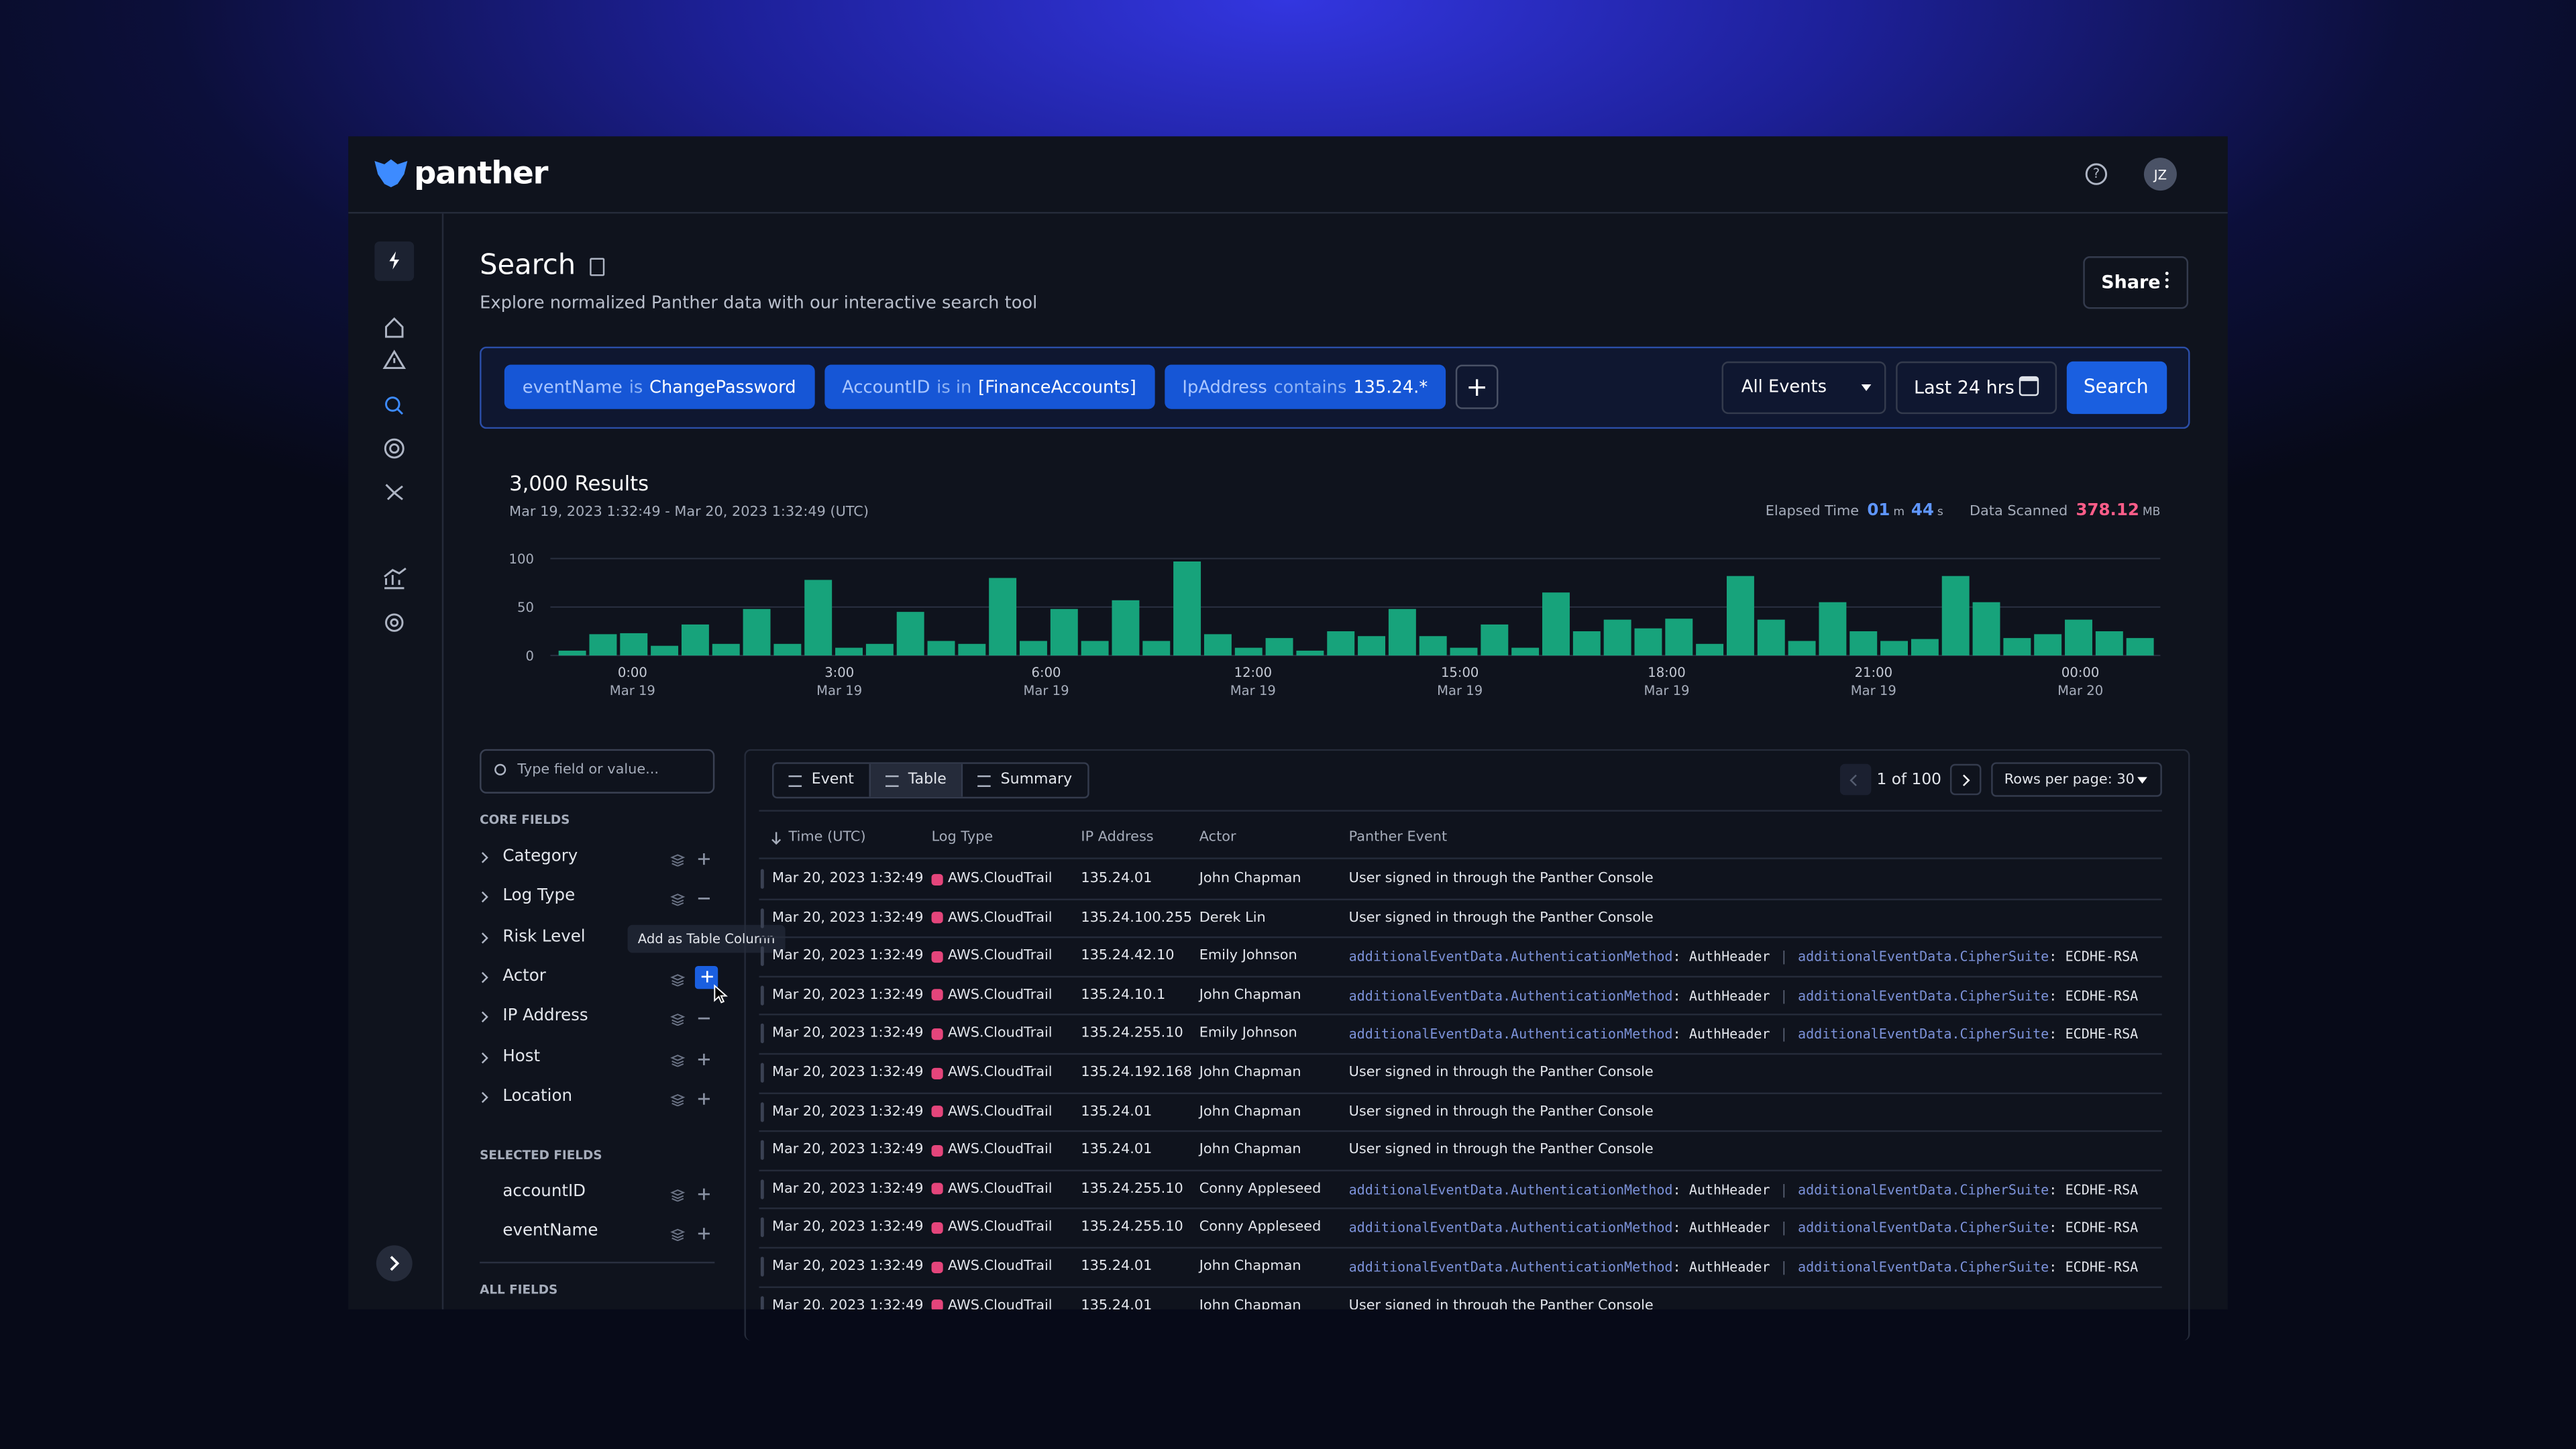 Image resolution: width=2576 pixels, height=1449 pixels. What do you see at coordinates (1477, 386) in the screenshot?
I see `add-filter: +` at bounding box center [1477, 386].